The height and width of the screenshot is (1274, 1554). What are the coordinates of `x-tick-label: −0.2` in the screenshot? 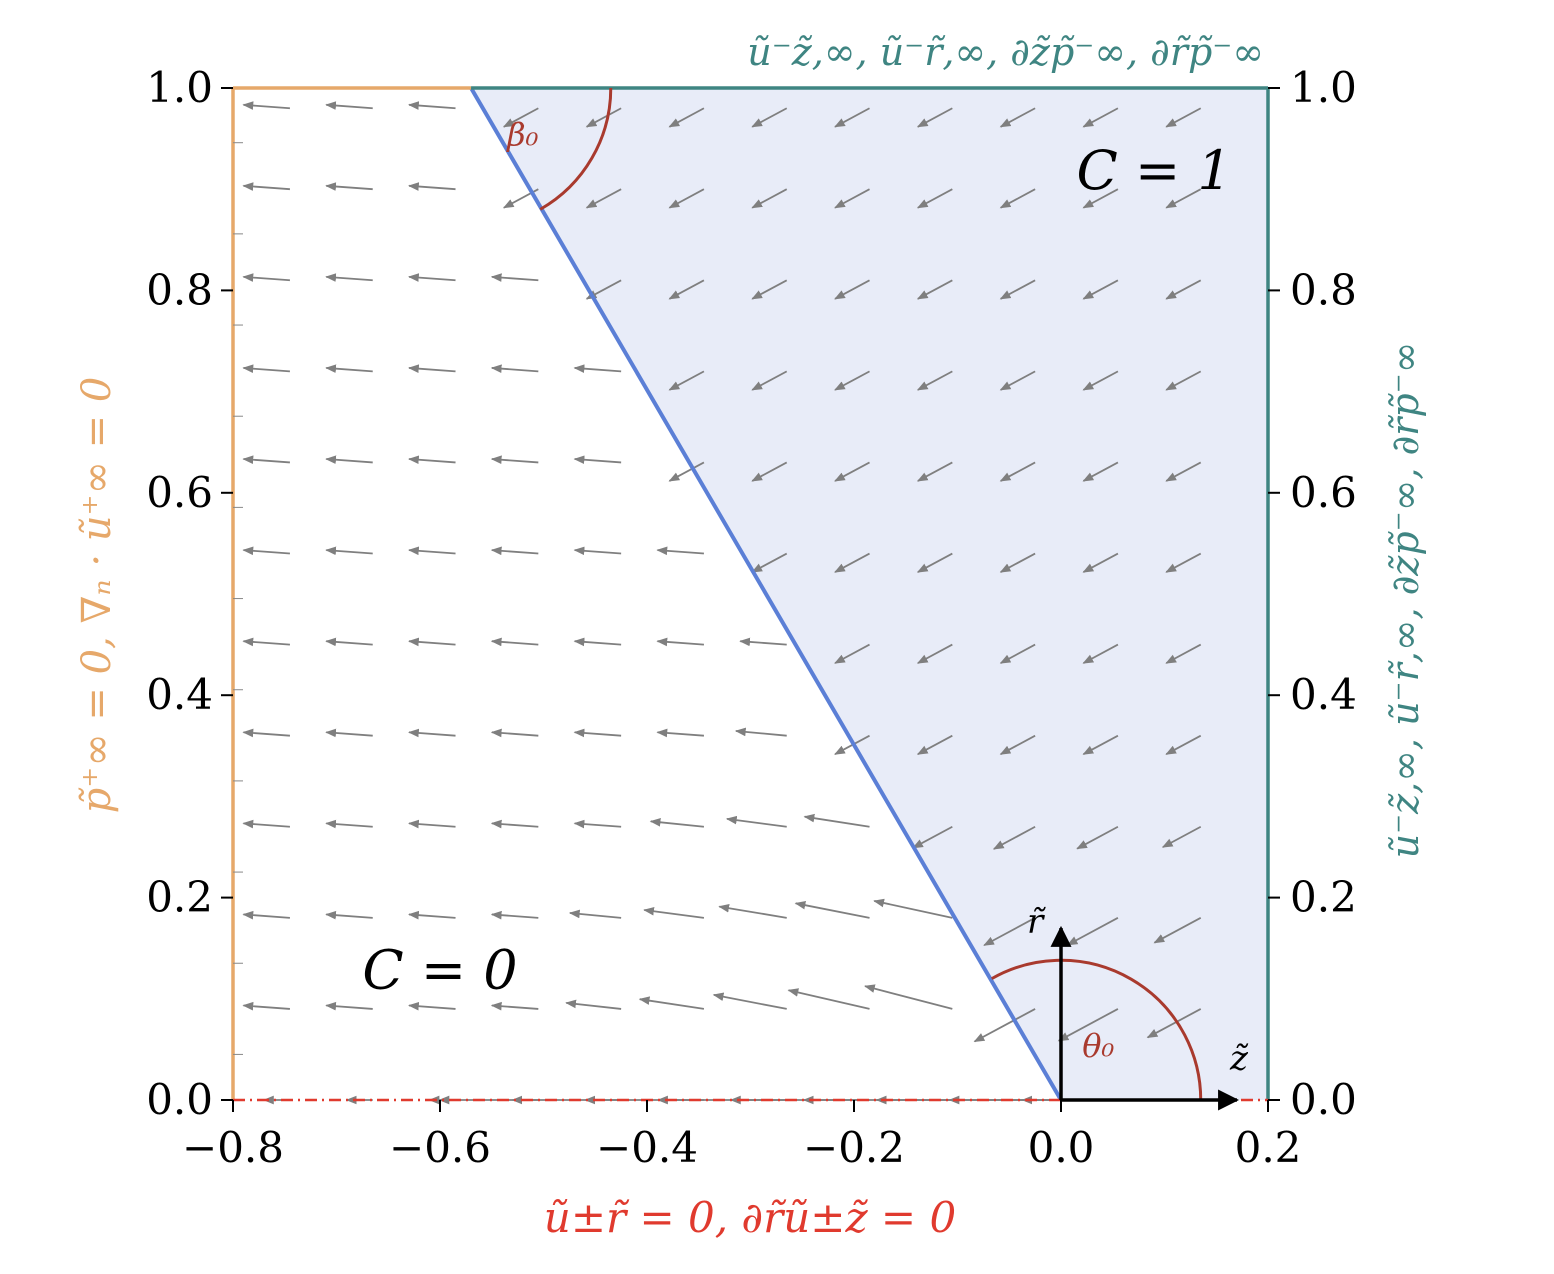 It's located at (854, 1147).